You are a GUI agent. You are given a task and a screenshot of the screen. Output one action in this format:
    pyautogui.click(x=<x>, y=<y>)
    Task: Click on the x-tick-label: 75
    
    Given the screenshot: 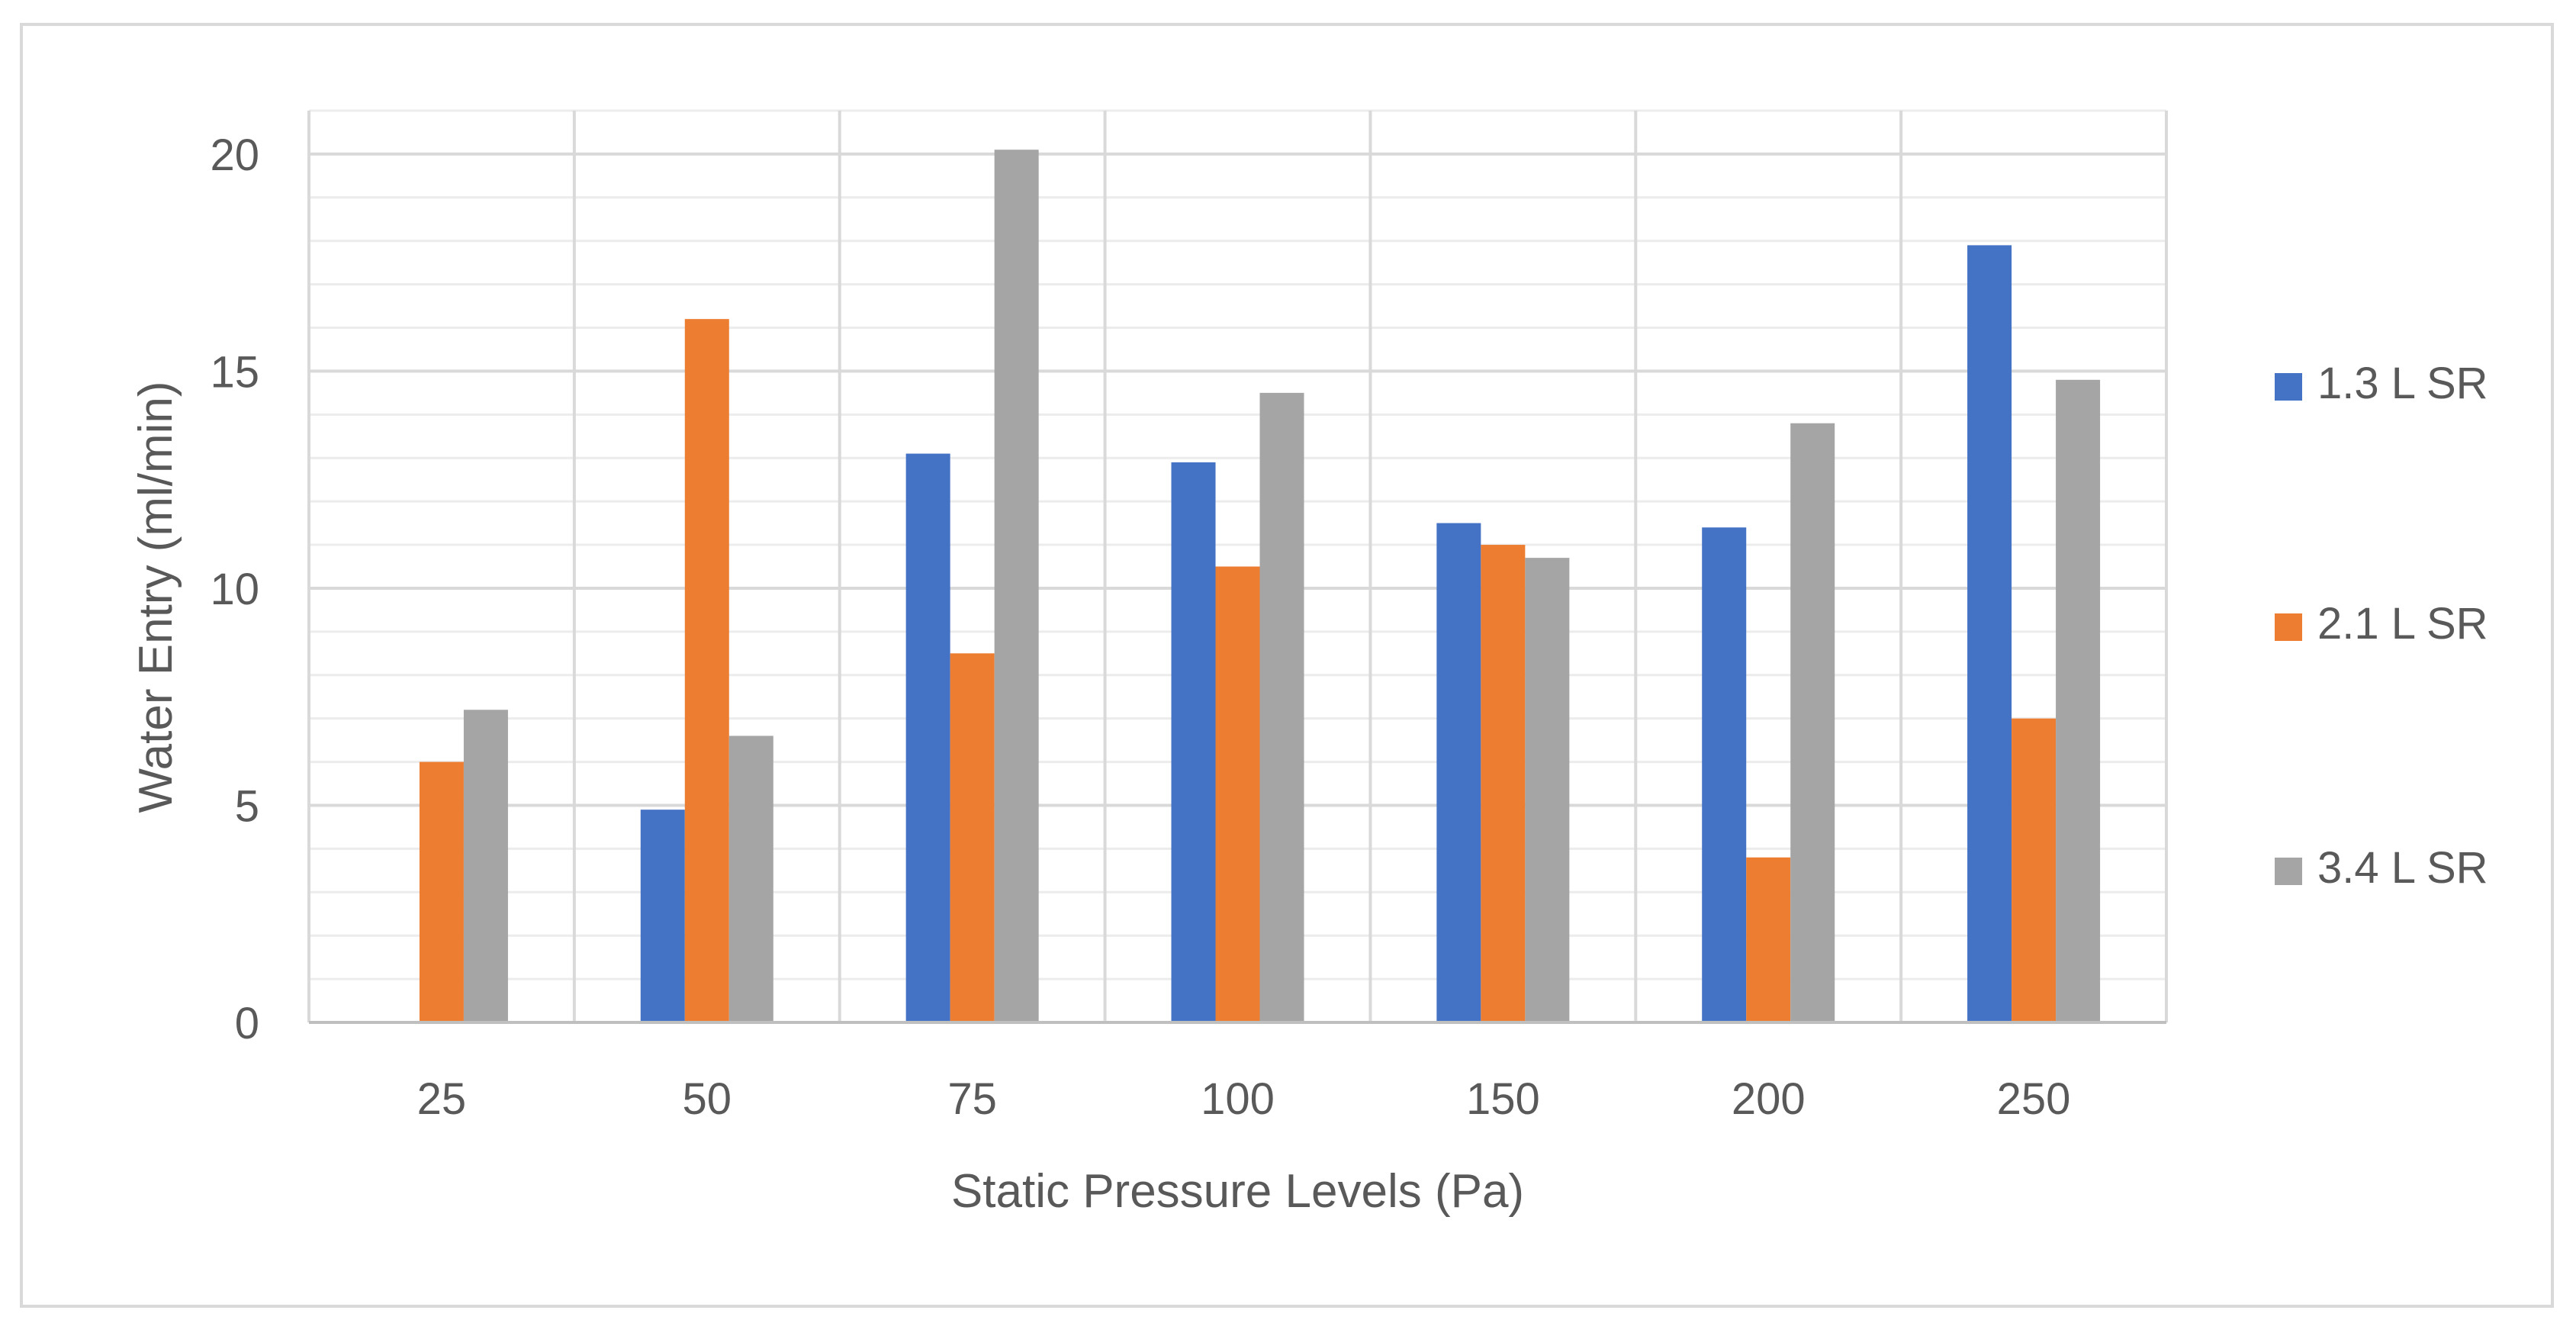 What is the action you would take?
    pyautogui.click(x=972, y=1099)
    